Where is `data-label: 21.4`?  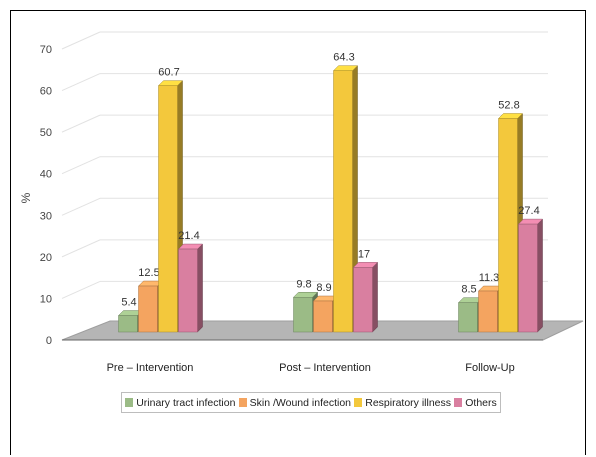
data-label: 21.4 is located at coordinates (188, 236).